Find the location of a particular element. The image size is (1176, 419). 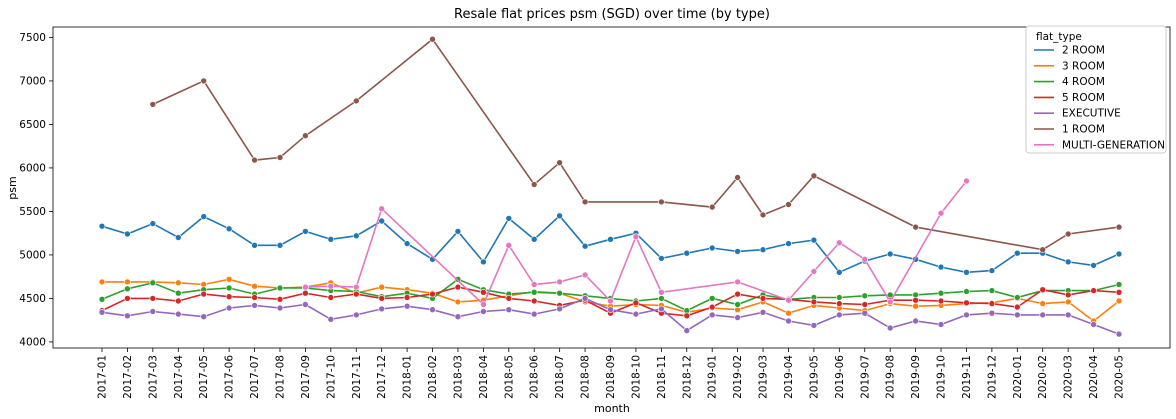

x-tick-label: 2017-01 is located at coordinates (103, 377).